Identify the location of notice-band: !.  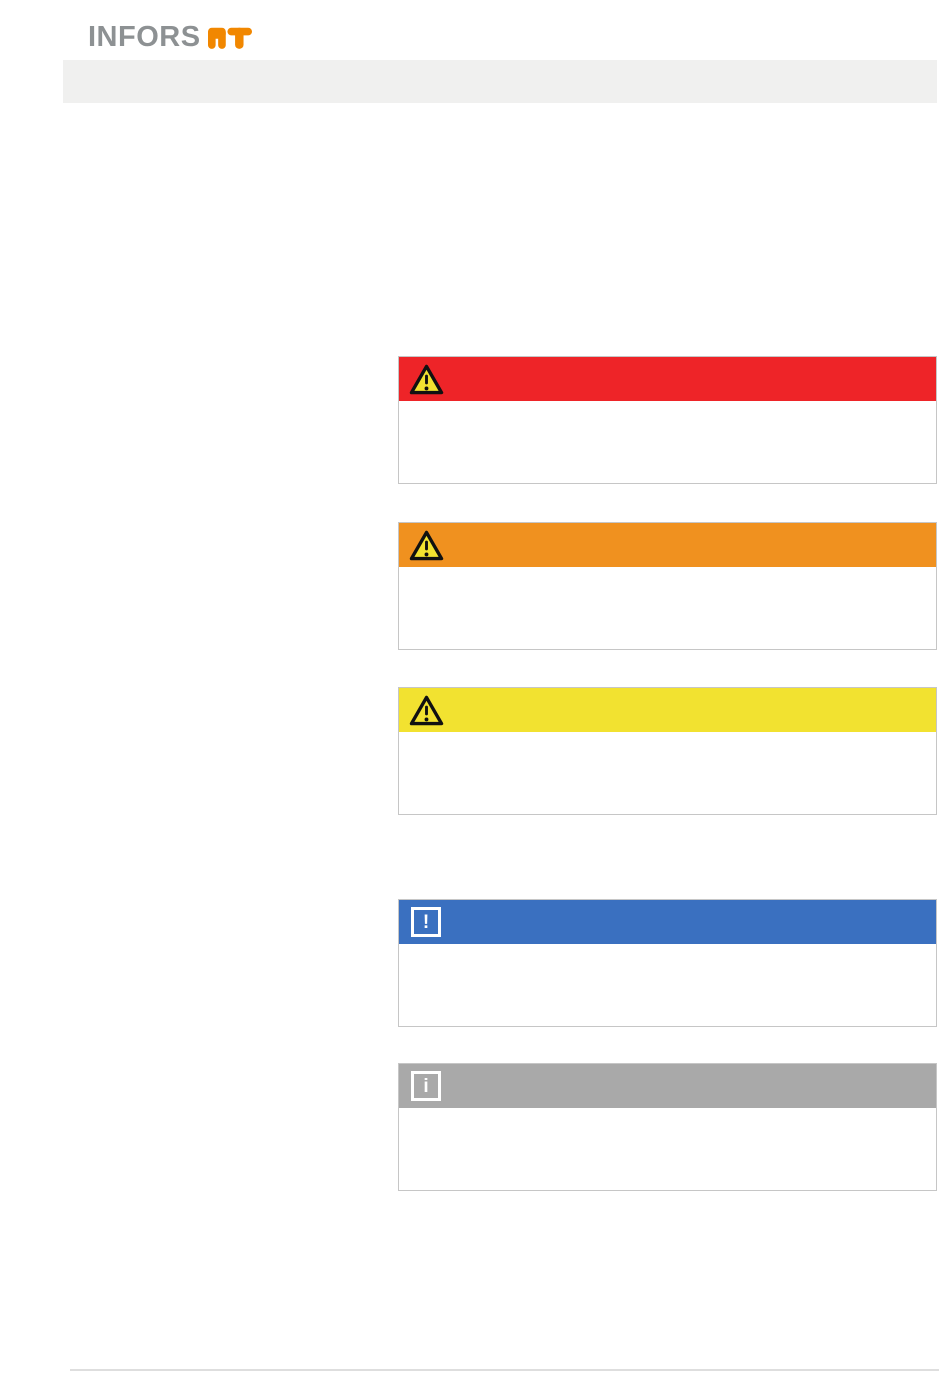
(667, 922).